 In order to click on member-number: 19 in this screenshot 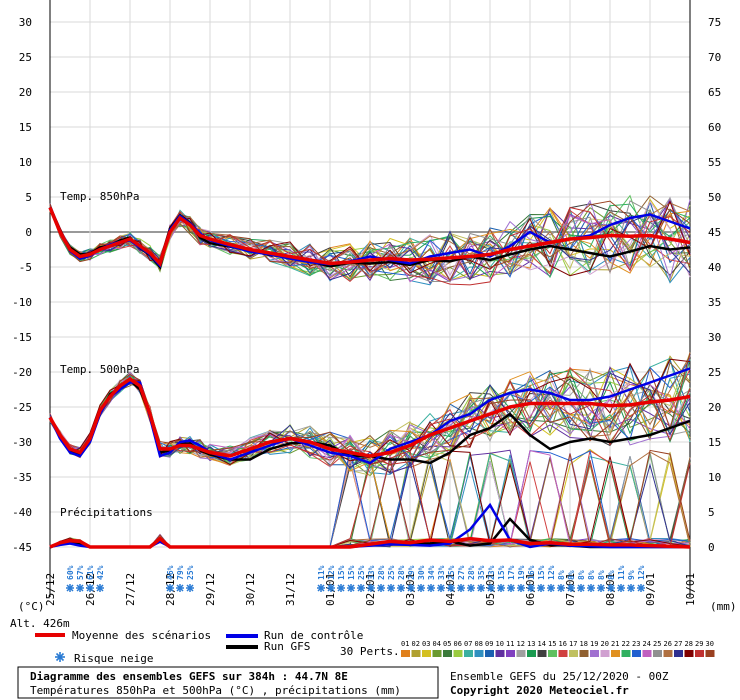, I will do `click(594, 644)`.